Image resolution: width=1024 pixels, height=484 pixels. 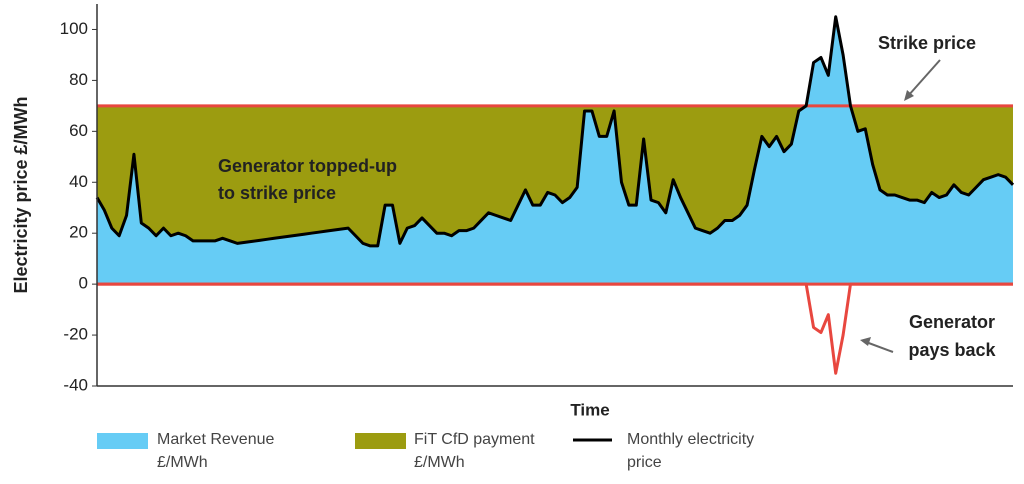 What do you see at coordinates (215, 439) in the screenshot?
I see `legend-label: Market Revenue` at bounding box center [215, 439].